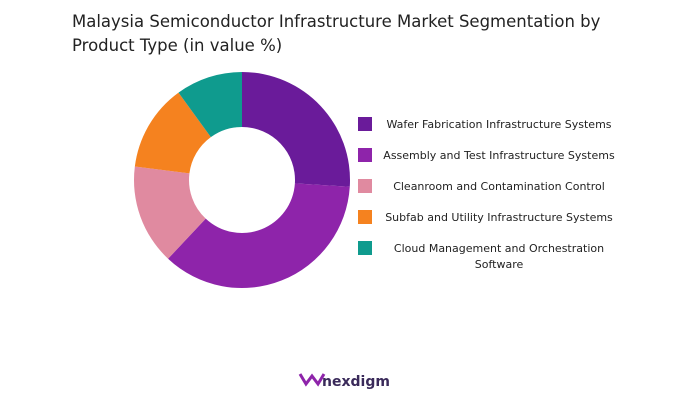 The height and width of the screenshot is (416, 692). Describe the element at coordinates (356, 382) in the screenshot. I see `brand: nexdigm` at that location.